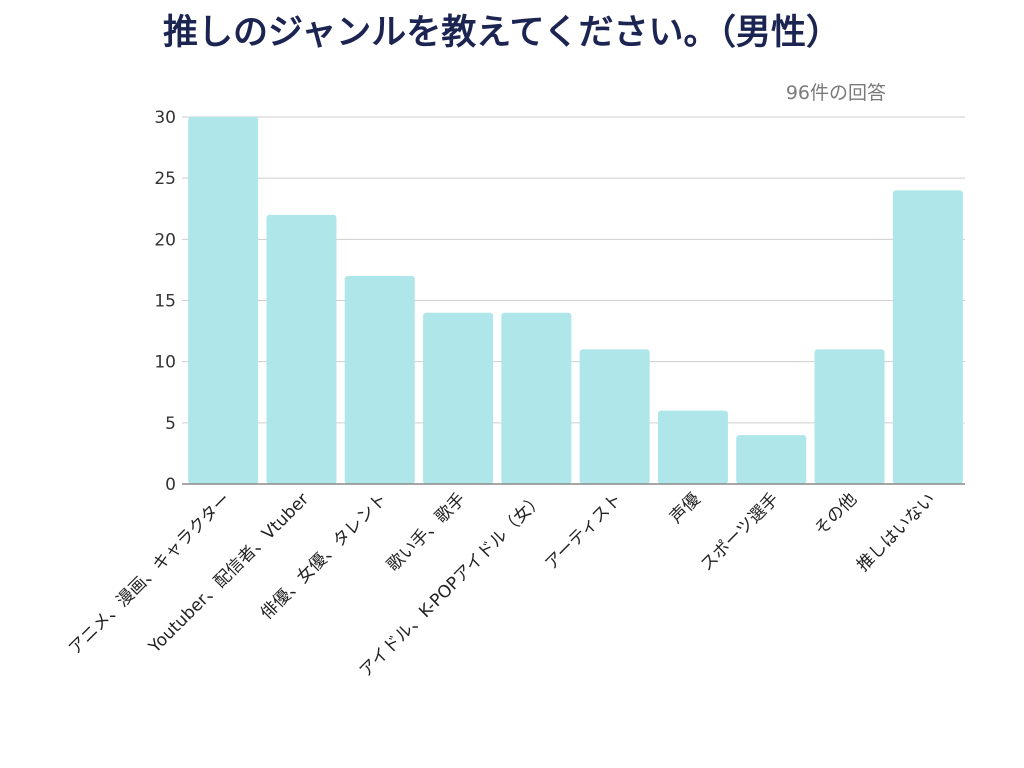 The width and height of the screenshot is (1024, 768). I want to click on y-tick-label: 15, so click(165, 302).